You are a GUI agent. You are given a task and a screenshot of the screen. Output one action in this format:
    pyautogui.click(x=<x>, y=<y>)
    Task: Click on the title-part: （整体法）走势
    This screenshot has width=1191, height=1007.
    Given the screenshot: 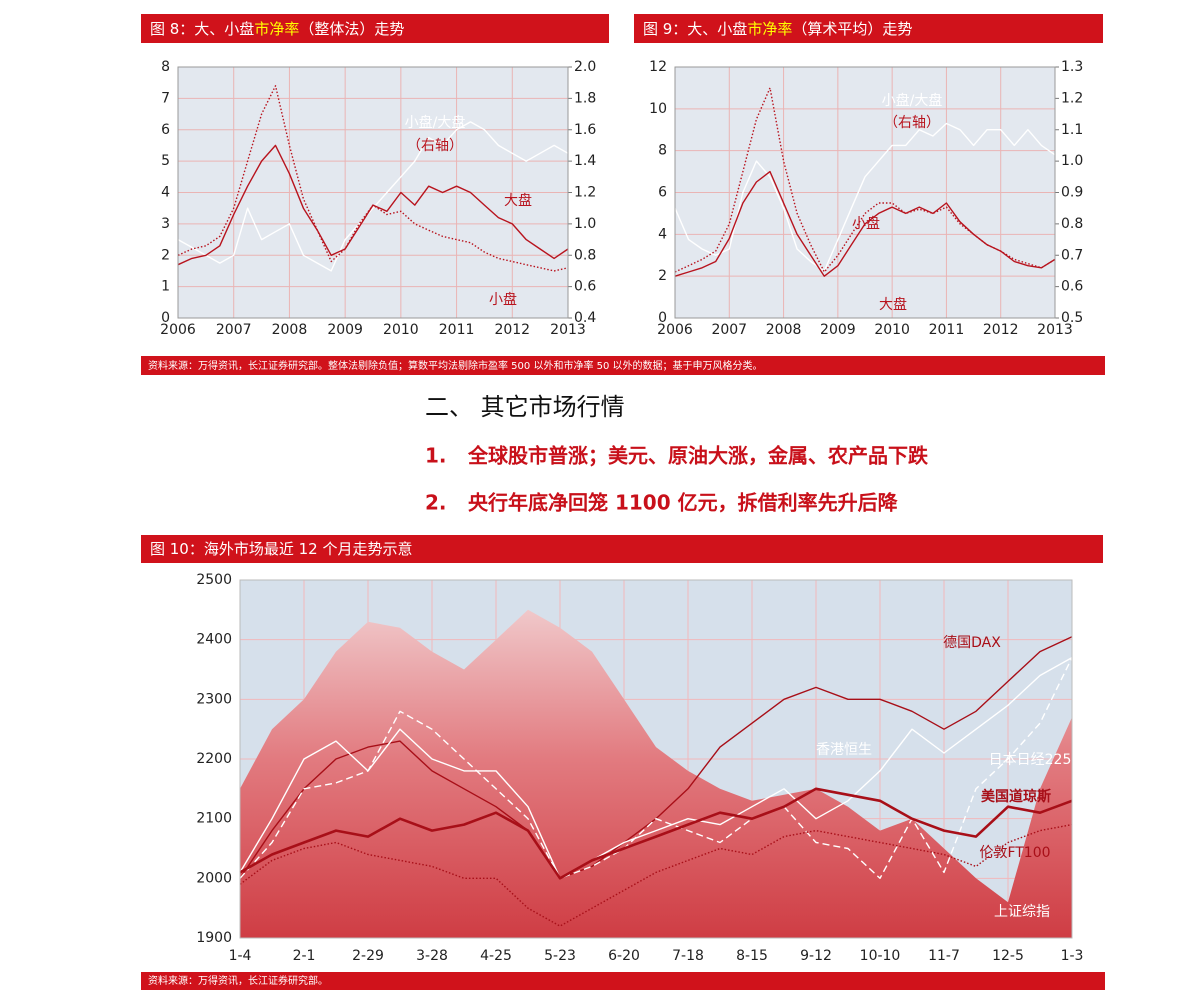 What is the action you would take?
    pyautogui.click(x=351, y=29)
    